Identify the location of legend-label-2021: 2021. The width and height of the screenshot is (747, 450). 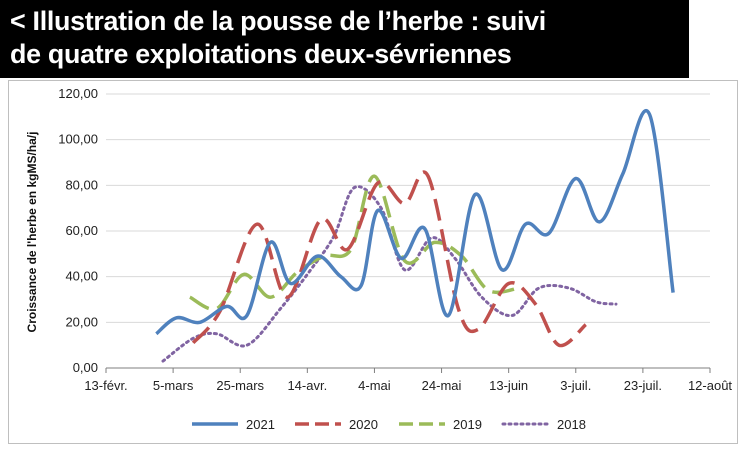
(260, 424).